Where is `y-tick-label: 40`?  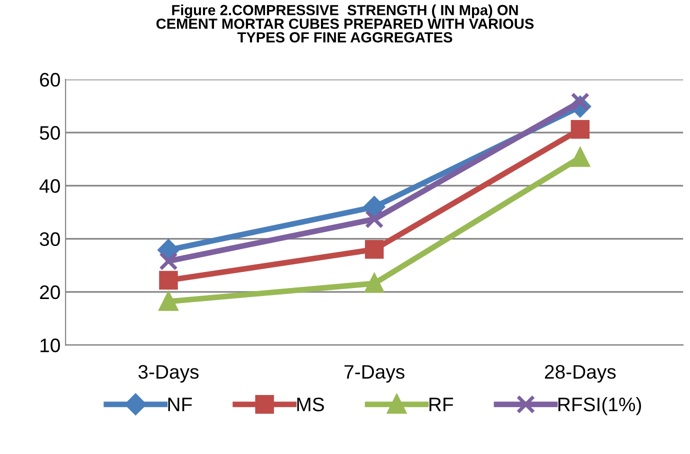 y-tick-label: 40 is located at coordinates (50, 186).